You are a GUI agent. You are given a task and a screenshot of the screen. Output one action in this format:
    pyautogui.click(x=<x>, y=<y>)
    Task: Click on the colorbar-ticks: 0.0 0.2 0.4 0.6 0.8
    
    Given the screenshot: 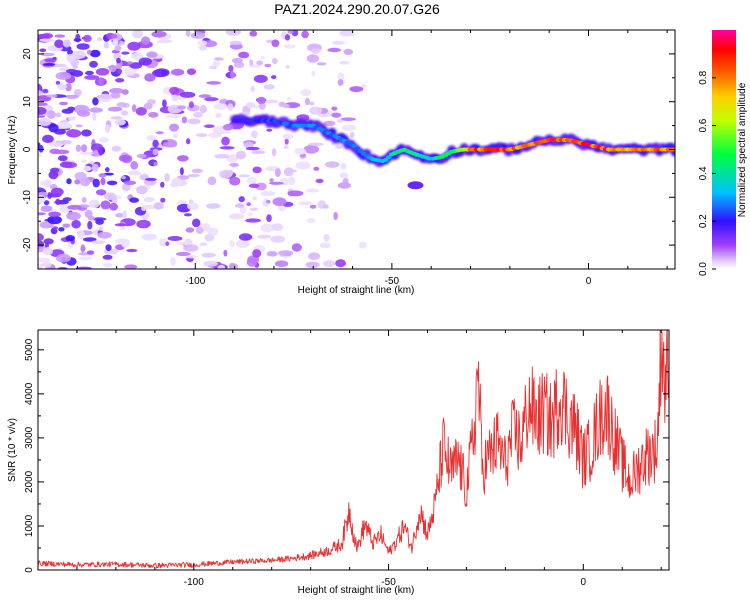 What is the action you would take?
    pyautogui.click(x=707, y=173)
    